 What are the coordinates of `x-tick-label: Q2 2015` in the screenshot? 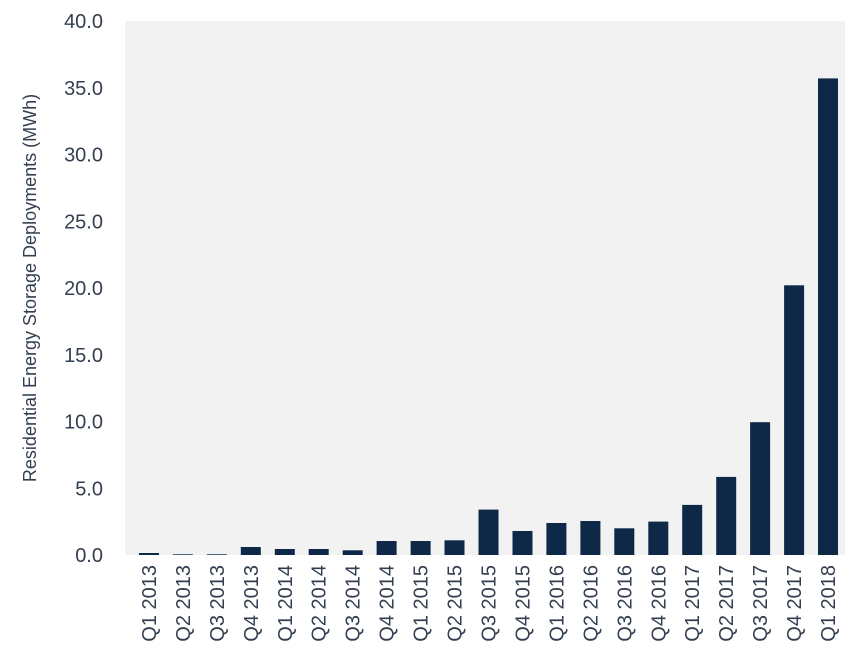 It's located at (456, 603).